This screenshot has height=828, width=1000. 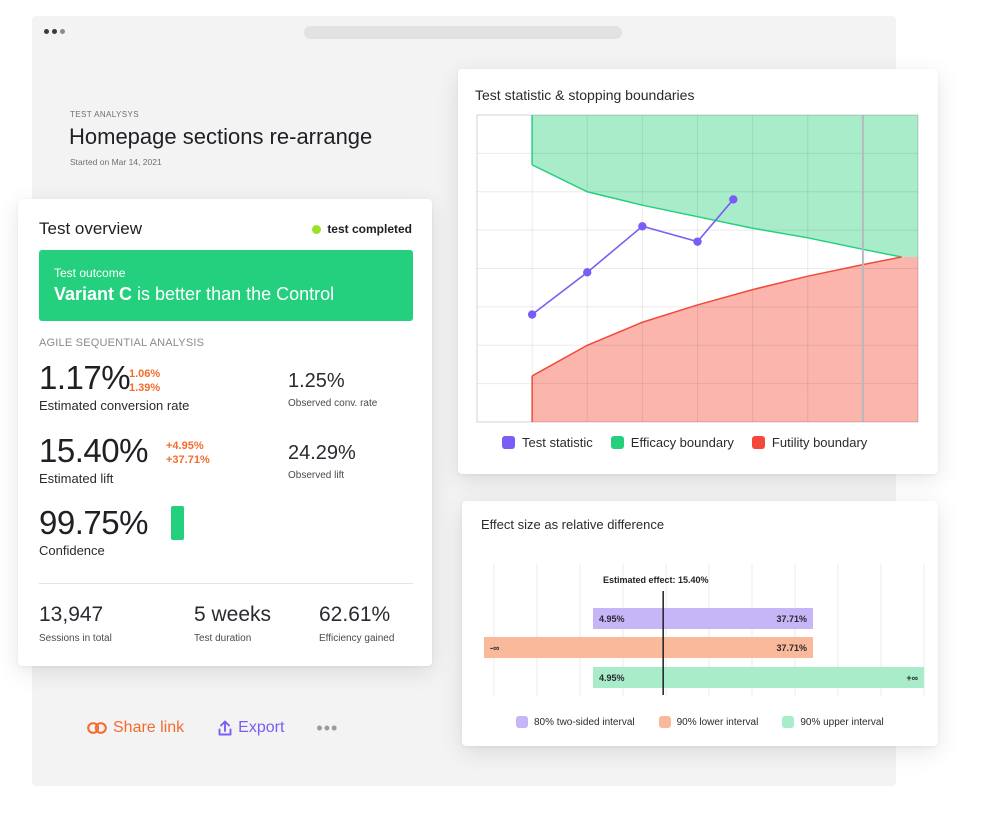 What do you see at coordinates (333, 403) in the screenshot?
I see `observed-conv-caption: Observed conv. rate` at bounding box center [333, 403].